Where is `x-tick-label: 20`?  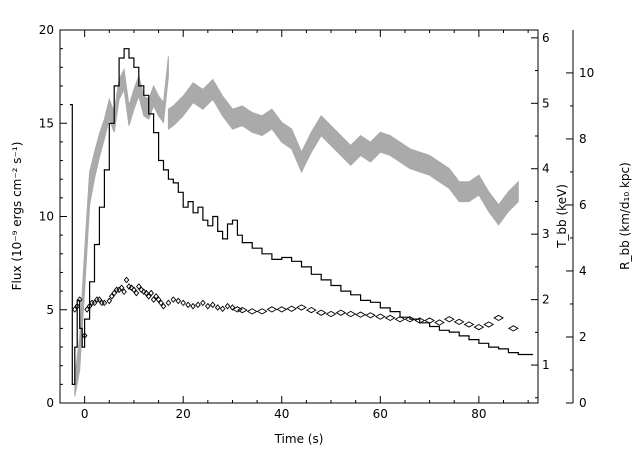 x-tick-label: 20 is located at coordinates (183, 414).